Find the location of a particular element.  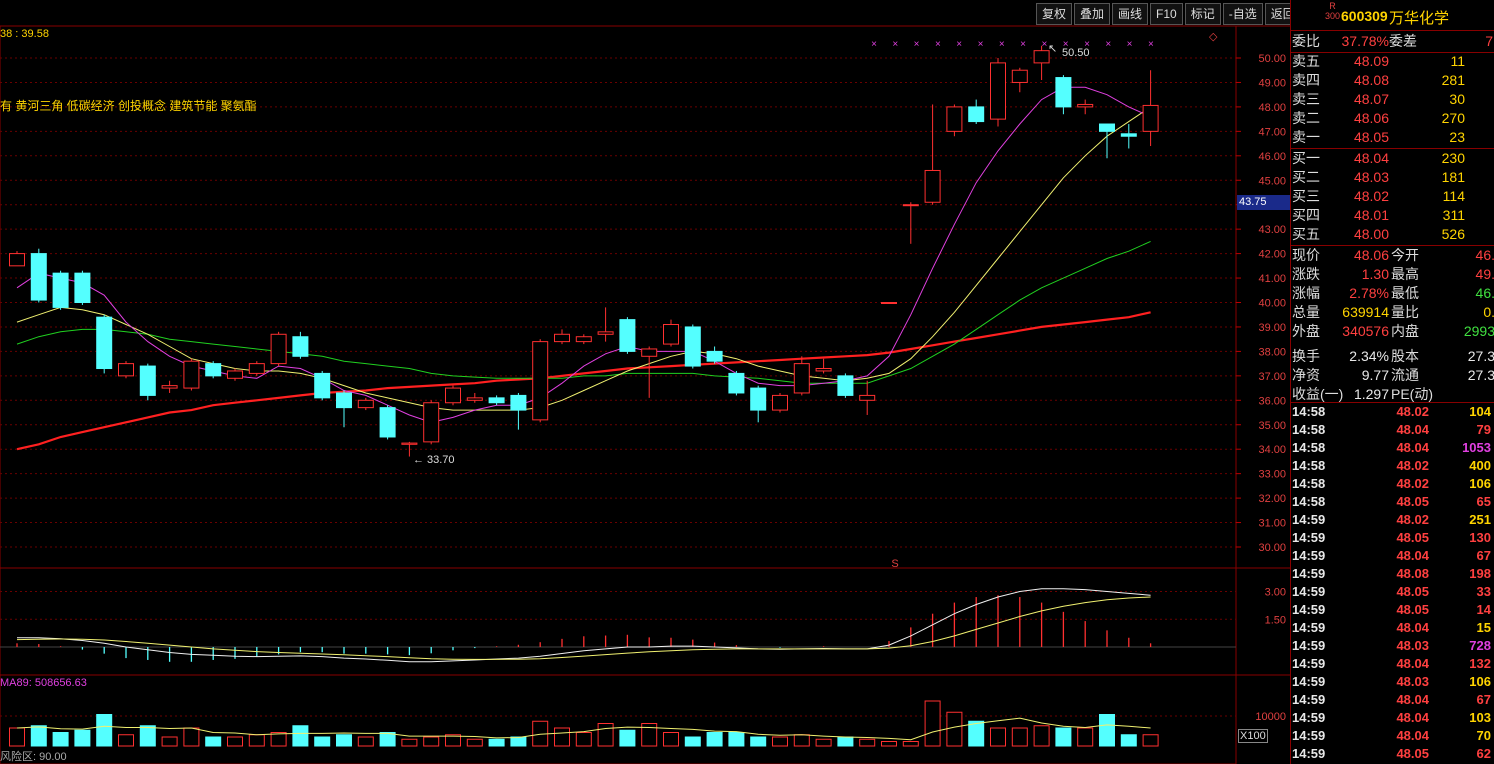

bid-label: 买二 is located at coordinates (1306, 177).